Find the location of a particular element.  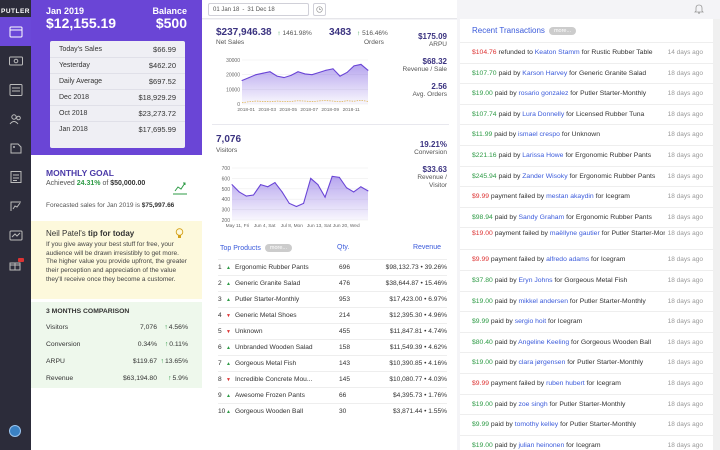

customer-link: rosario gonzalez is located at coordinates (543, 94).